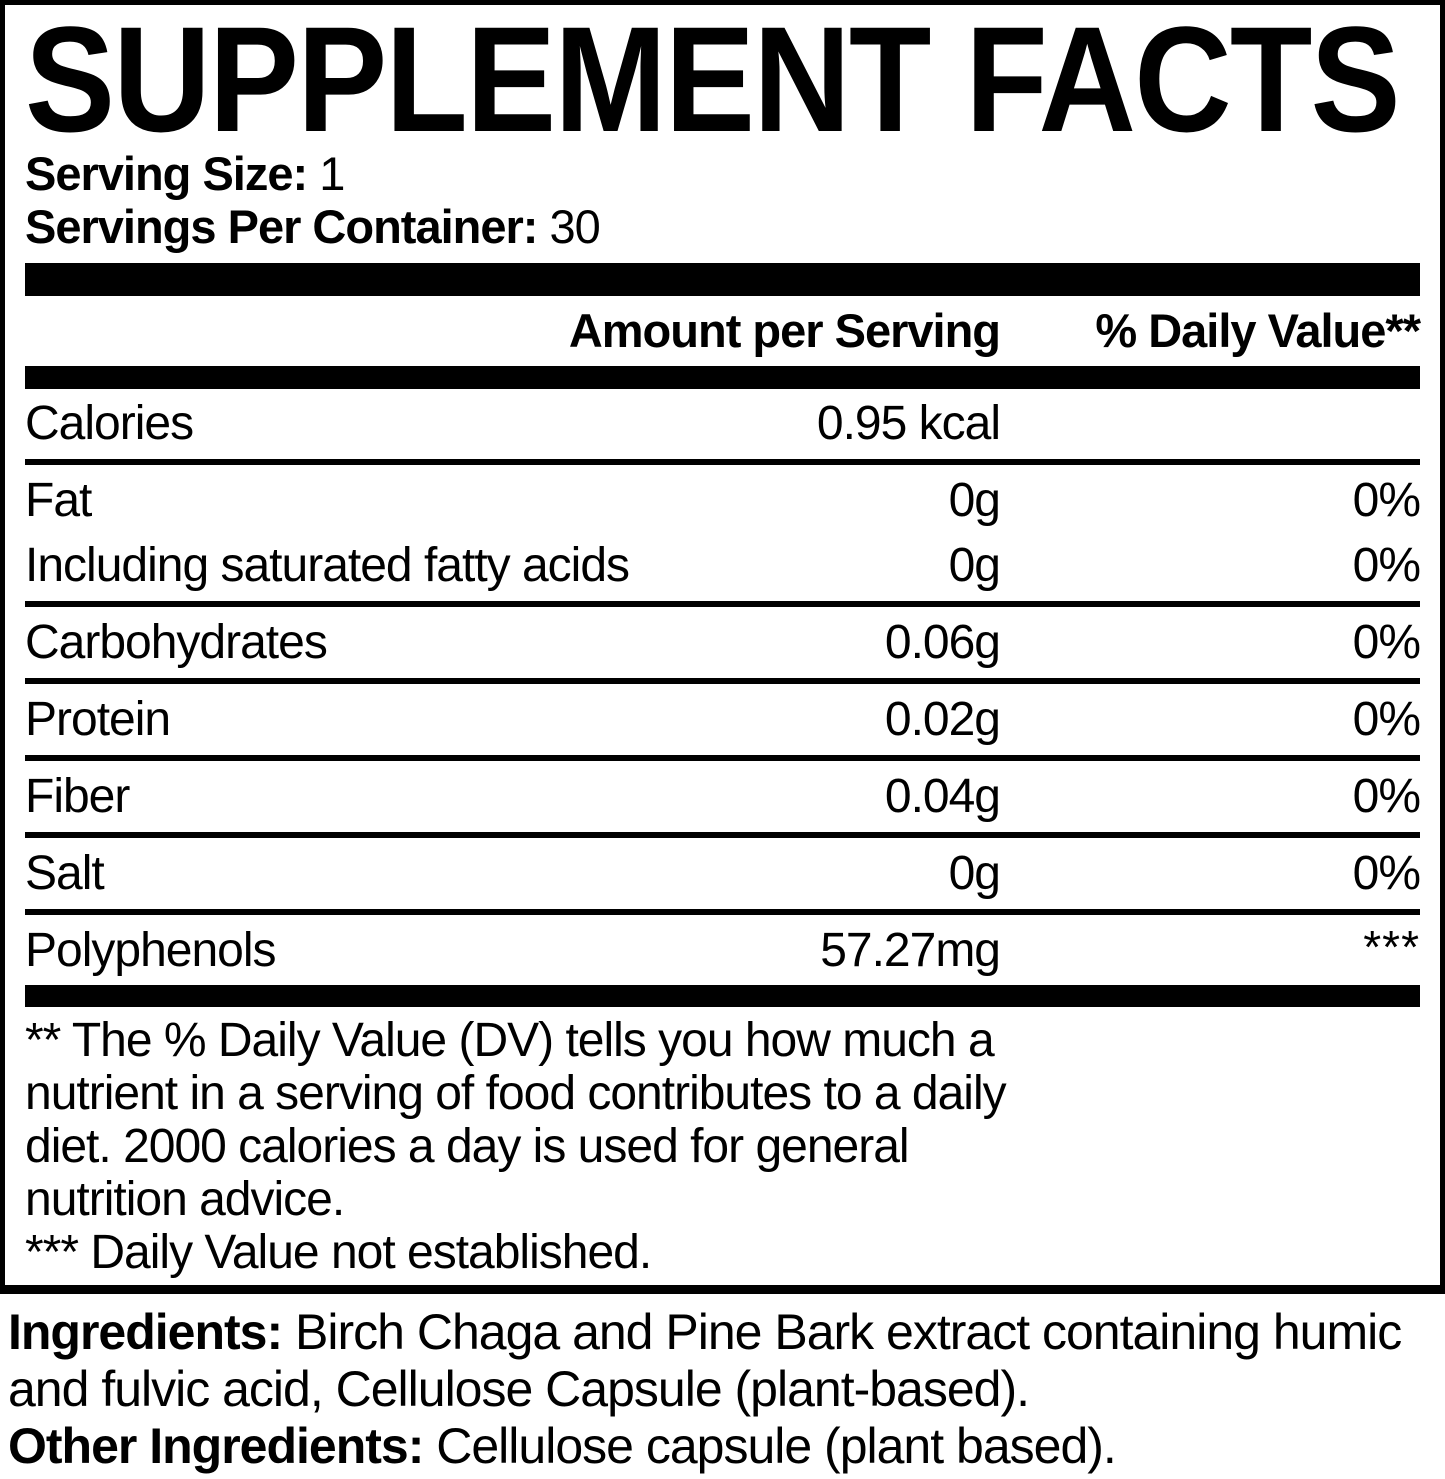  Describe the element at coordinates (784, 330) in the screenshot. I see `amount-per-serving-header: Amount per Serving` at that location.